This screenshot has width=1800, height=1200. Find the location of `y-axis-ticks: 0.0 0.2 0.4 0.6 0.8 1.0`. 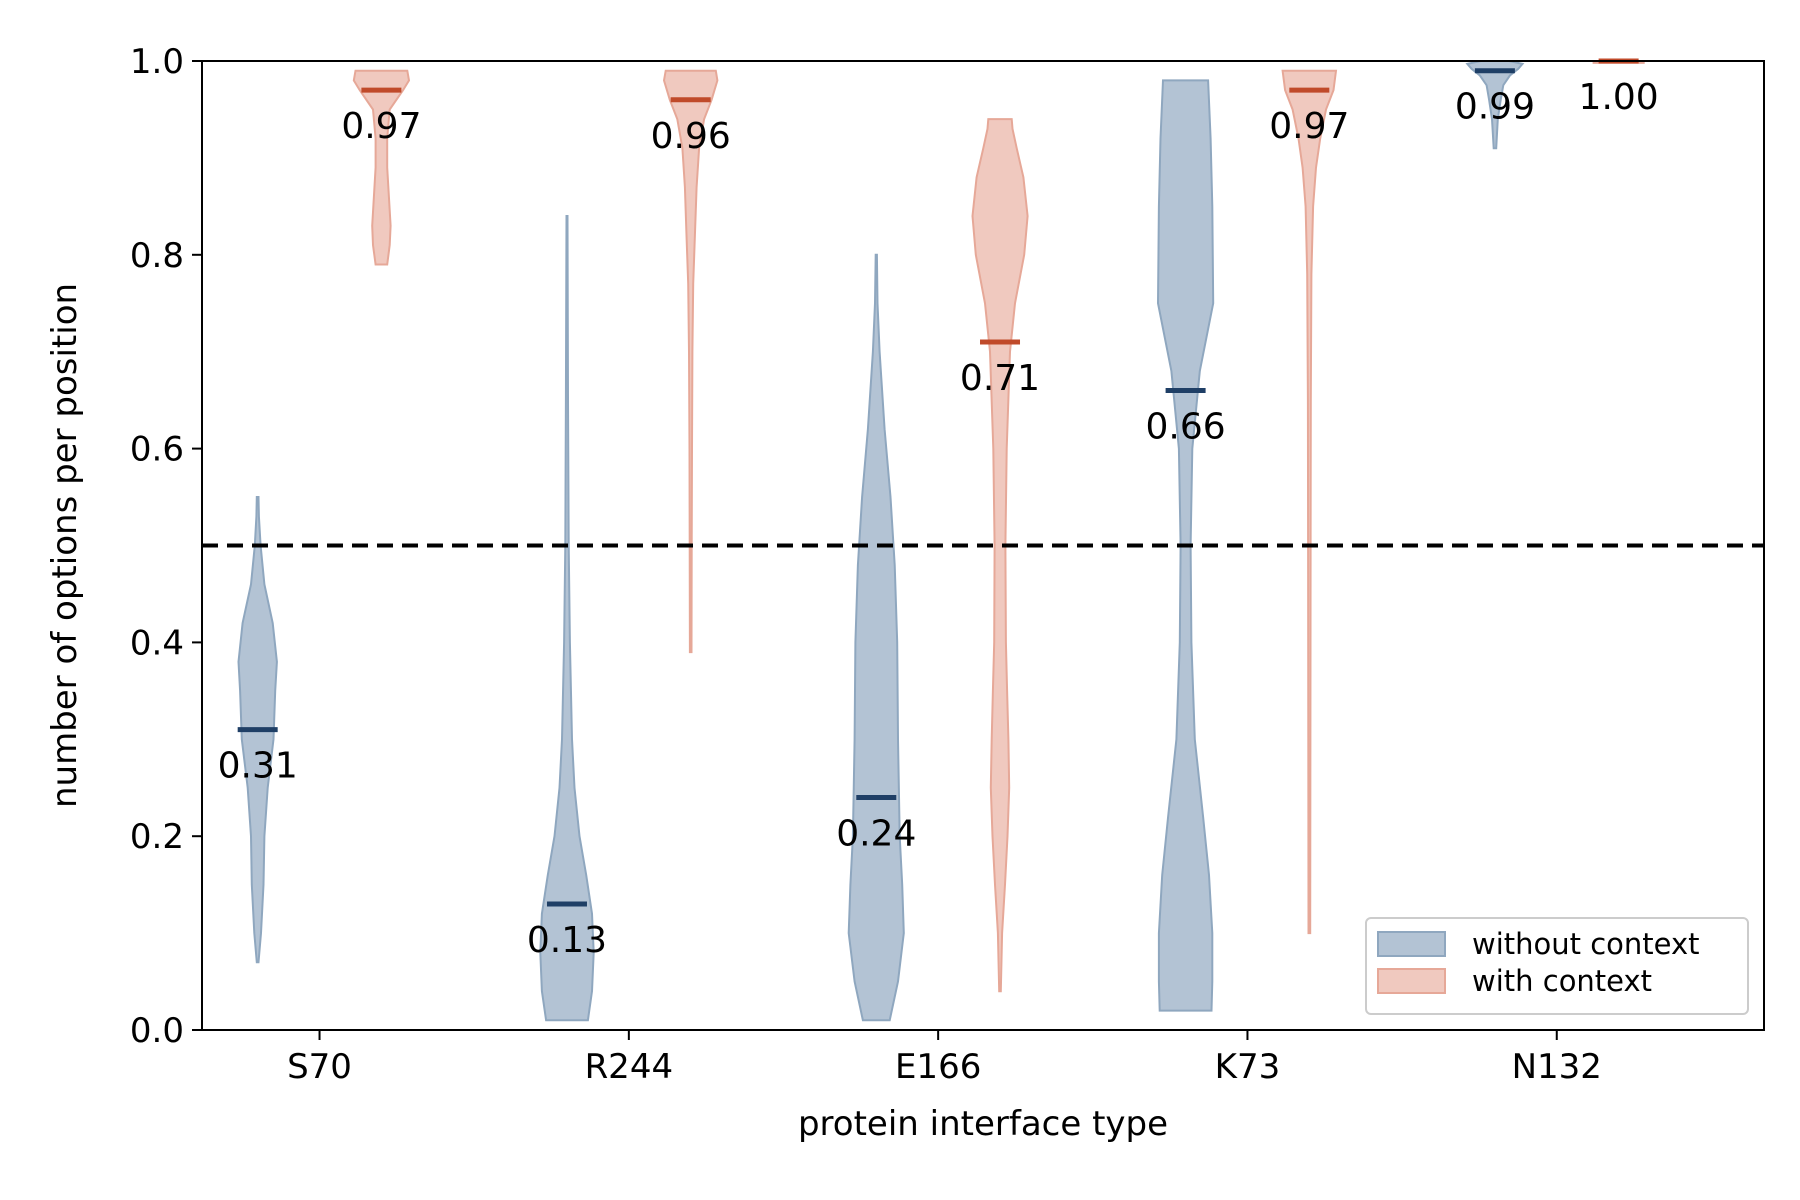

y-axis-ticks: 0.0 0.2 0.4 0.6 0.8 1.0 is located at coordinates (166, 546).